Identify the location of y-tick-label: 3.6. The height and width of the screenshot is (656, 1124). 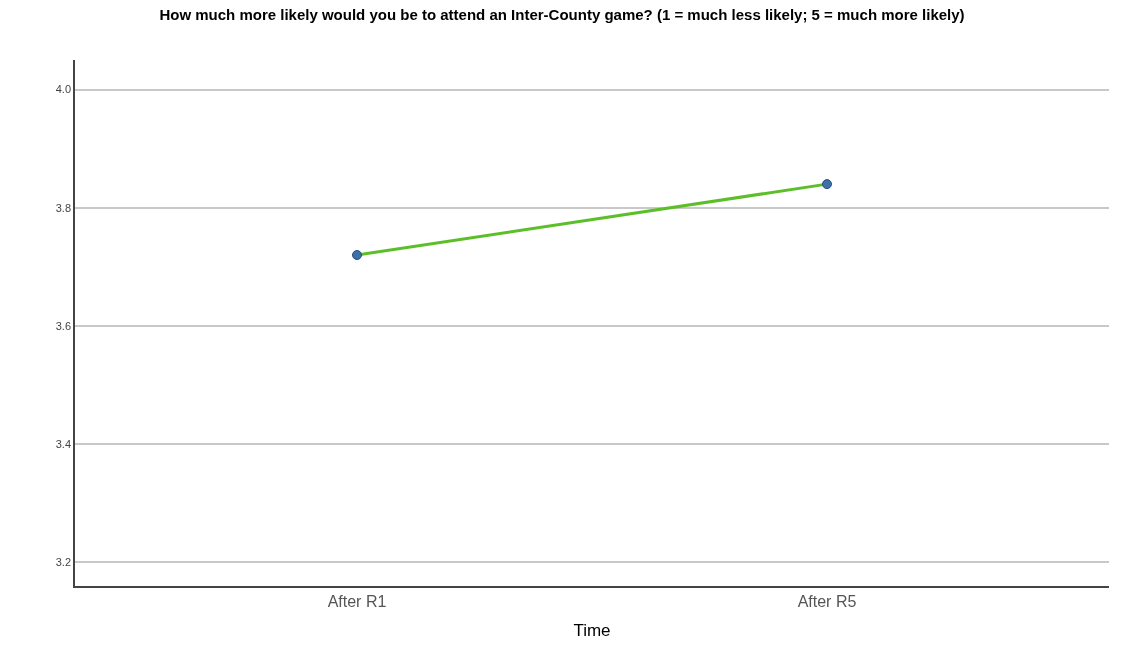
(63, 325).